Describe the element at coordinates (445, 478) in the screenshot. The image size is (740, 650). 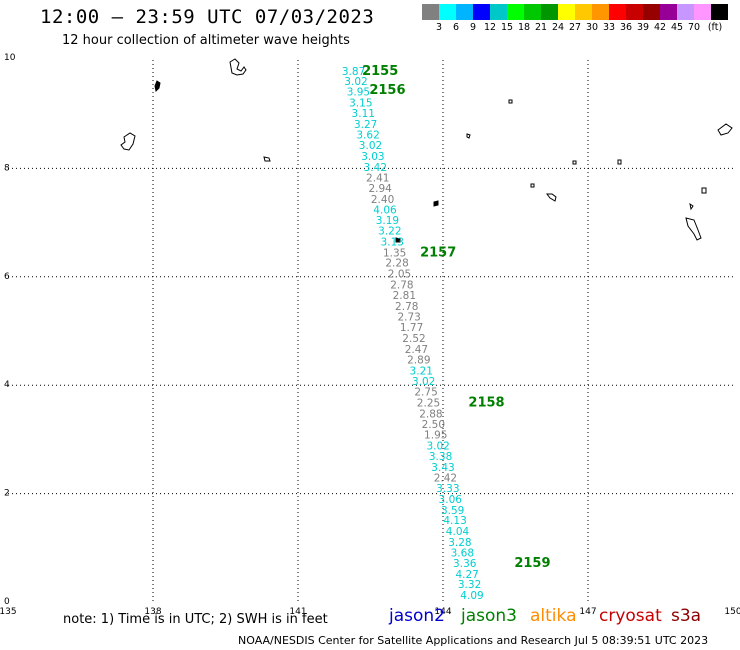
I see `swh-value: 2.42` at that location.